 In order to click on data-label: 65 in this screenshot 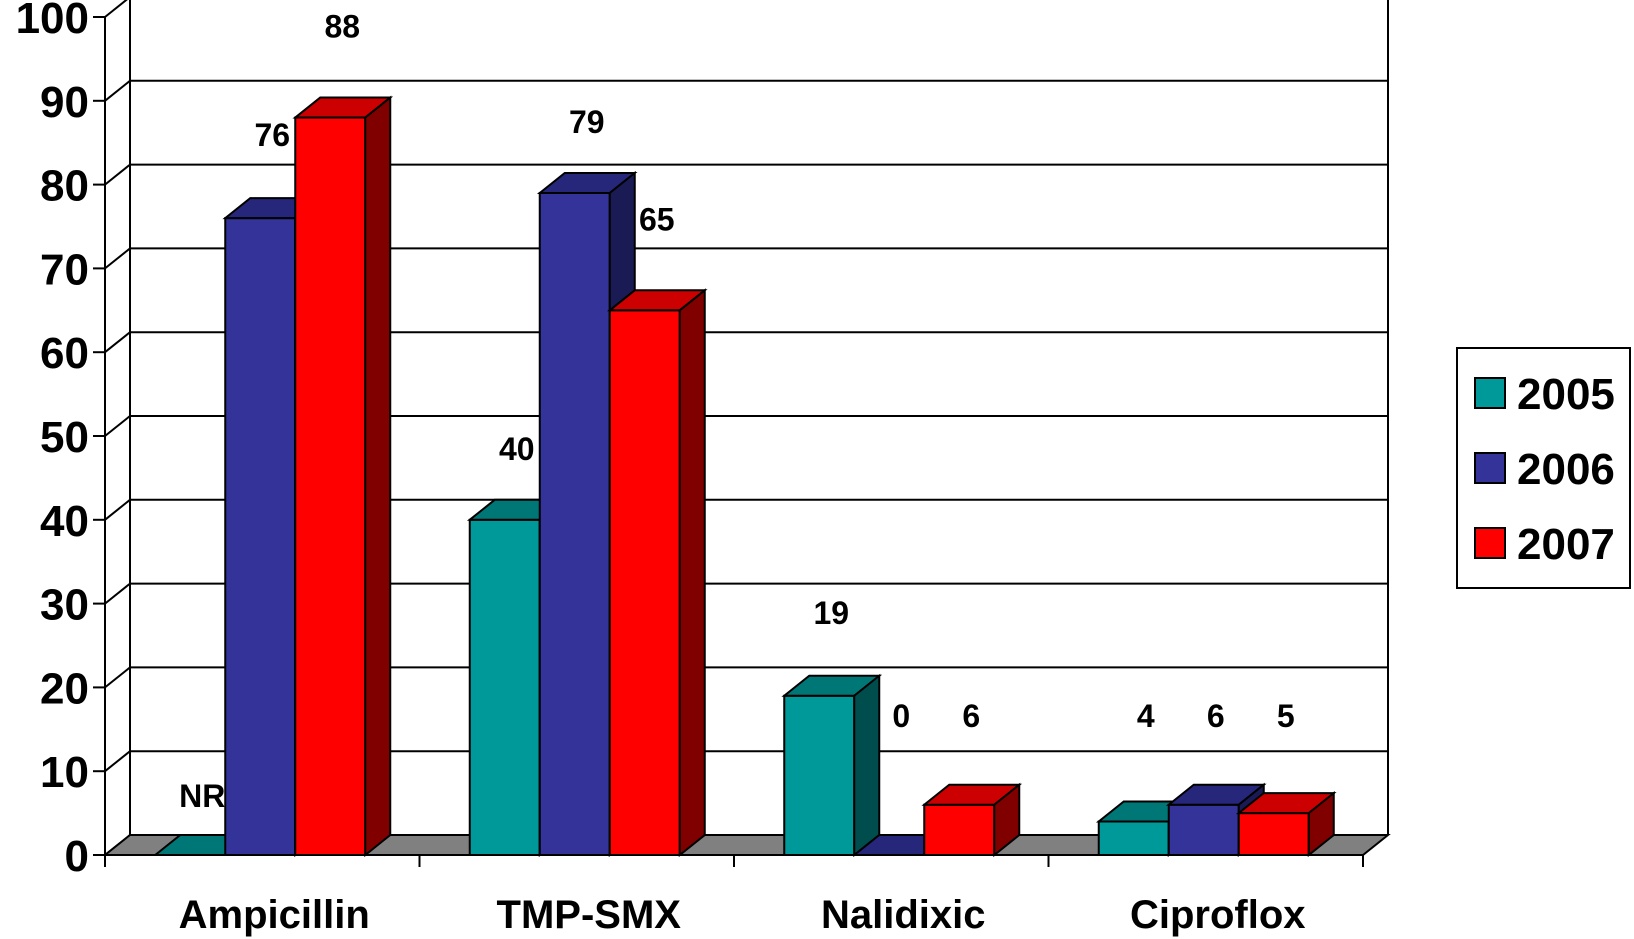, I will do `click(657, 219)`.